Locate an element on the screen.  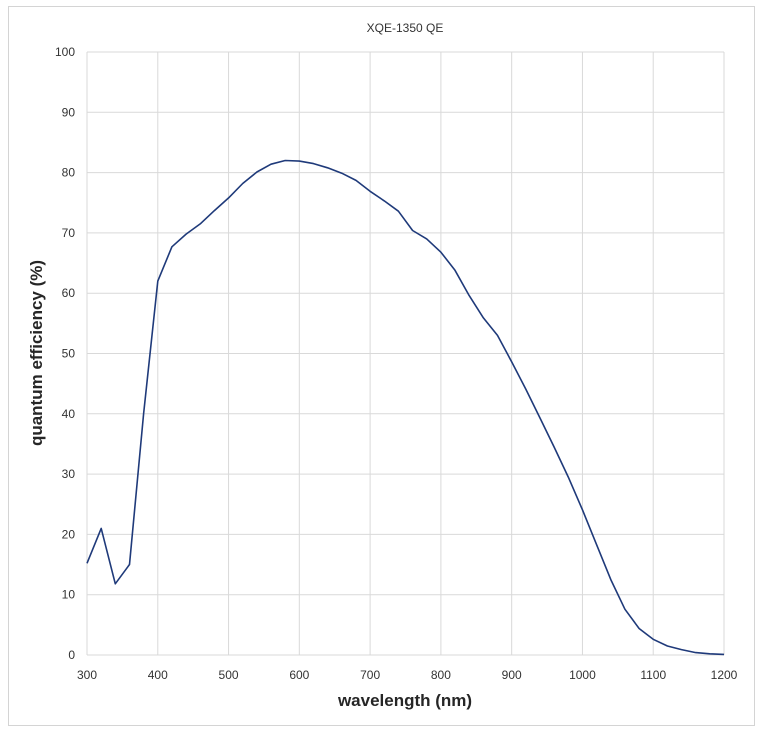
y-tick-label: 30 is located at coordinates (69, 474).